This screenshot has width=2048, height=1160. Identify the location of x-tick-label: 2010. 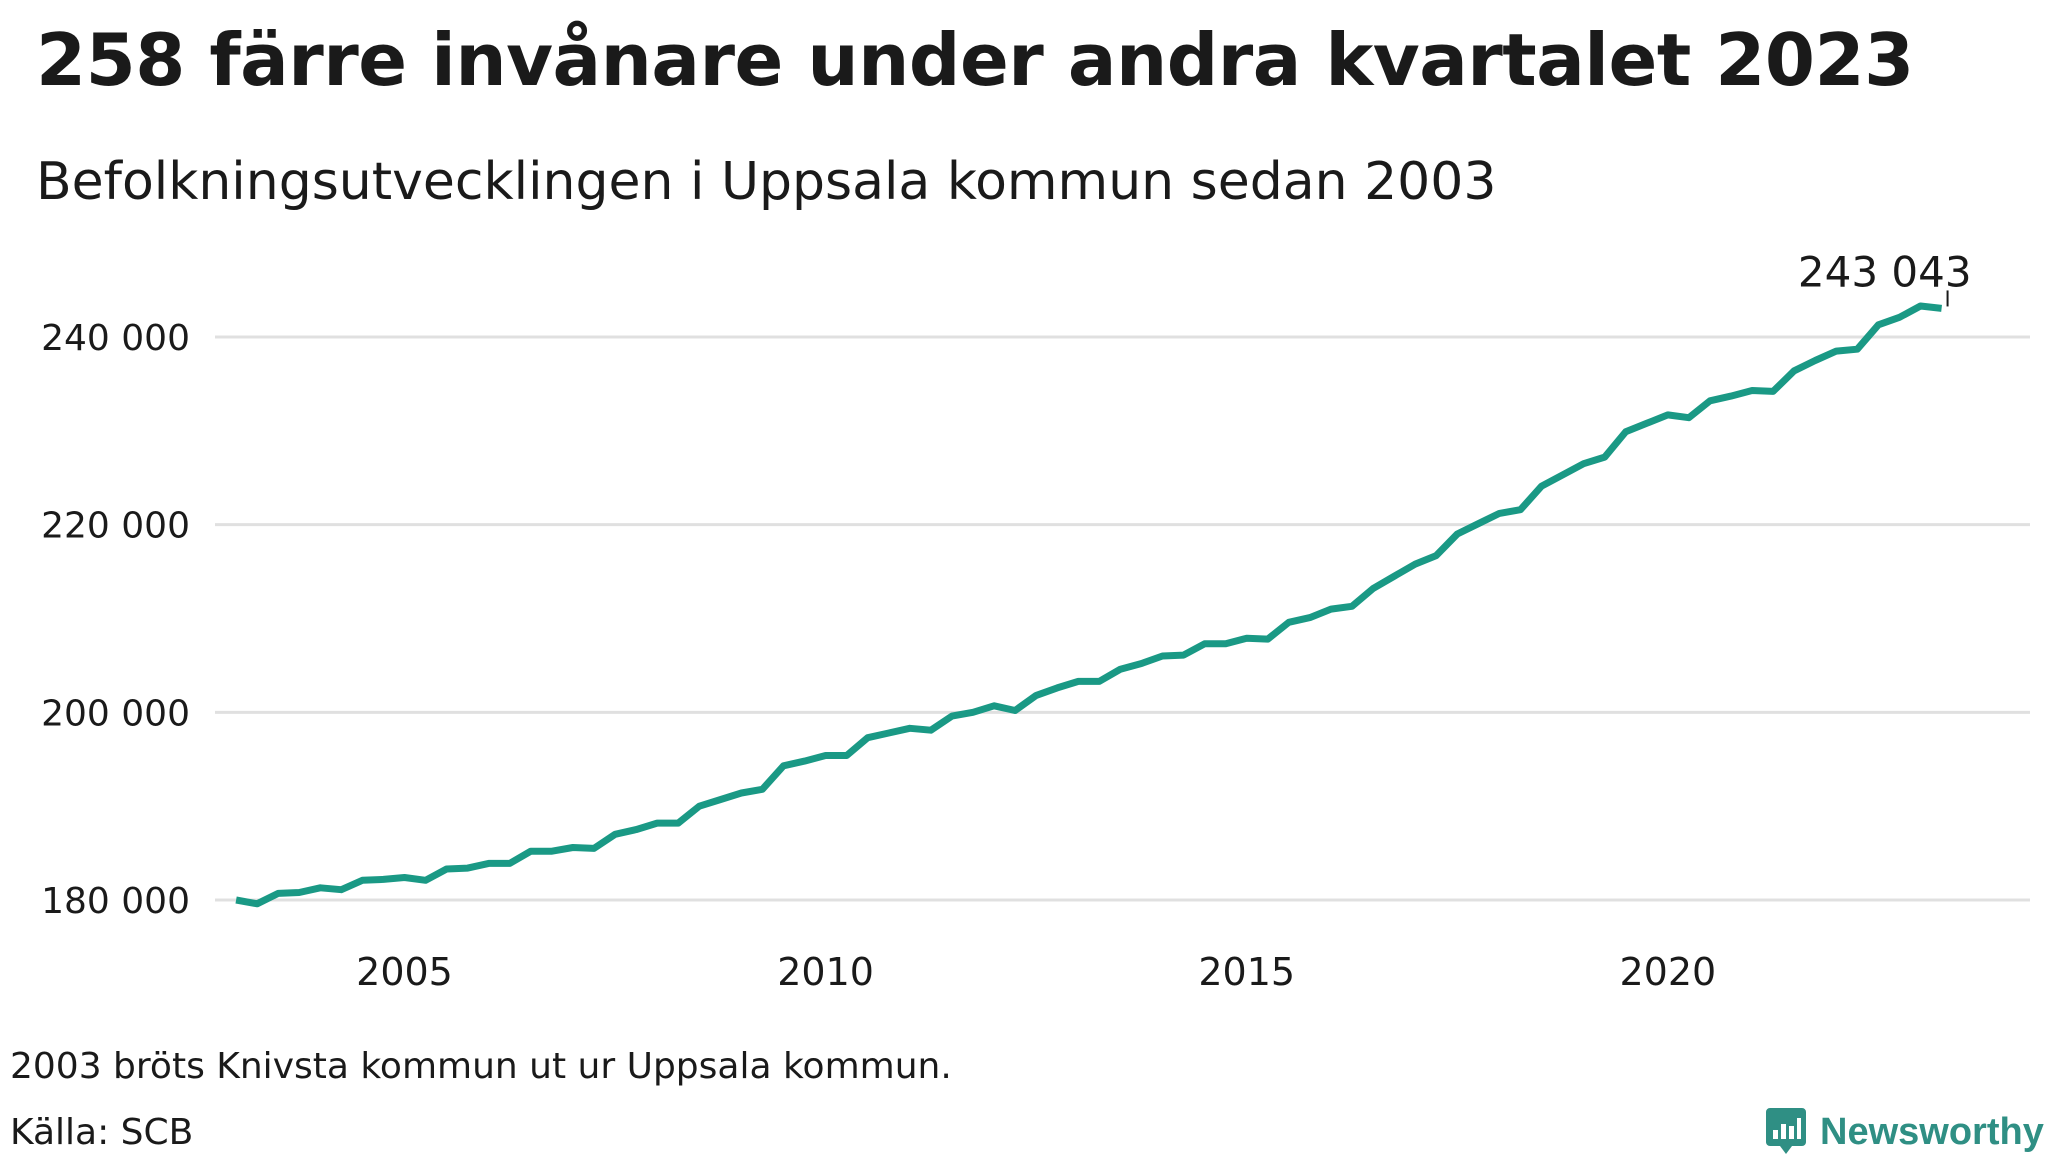
(825, 972).